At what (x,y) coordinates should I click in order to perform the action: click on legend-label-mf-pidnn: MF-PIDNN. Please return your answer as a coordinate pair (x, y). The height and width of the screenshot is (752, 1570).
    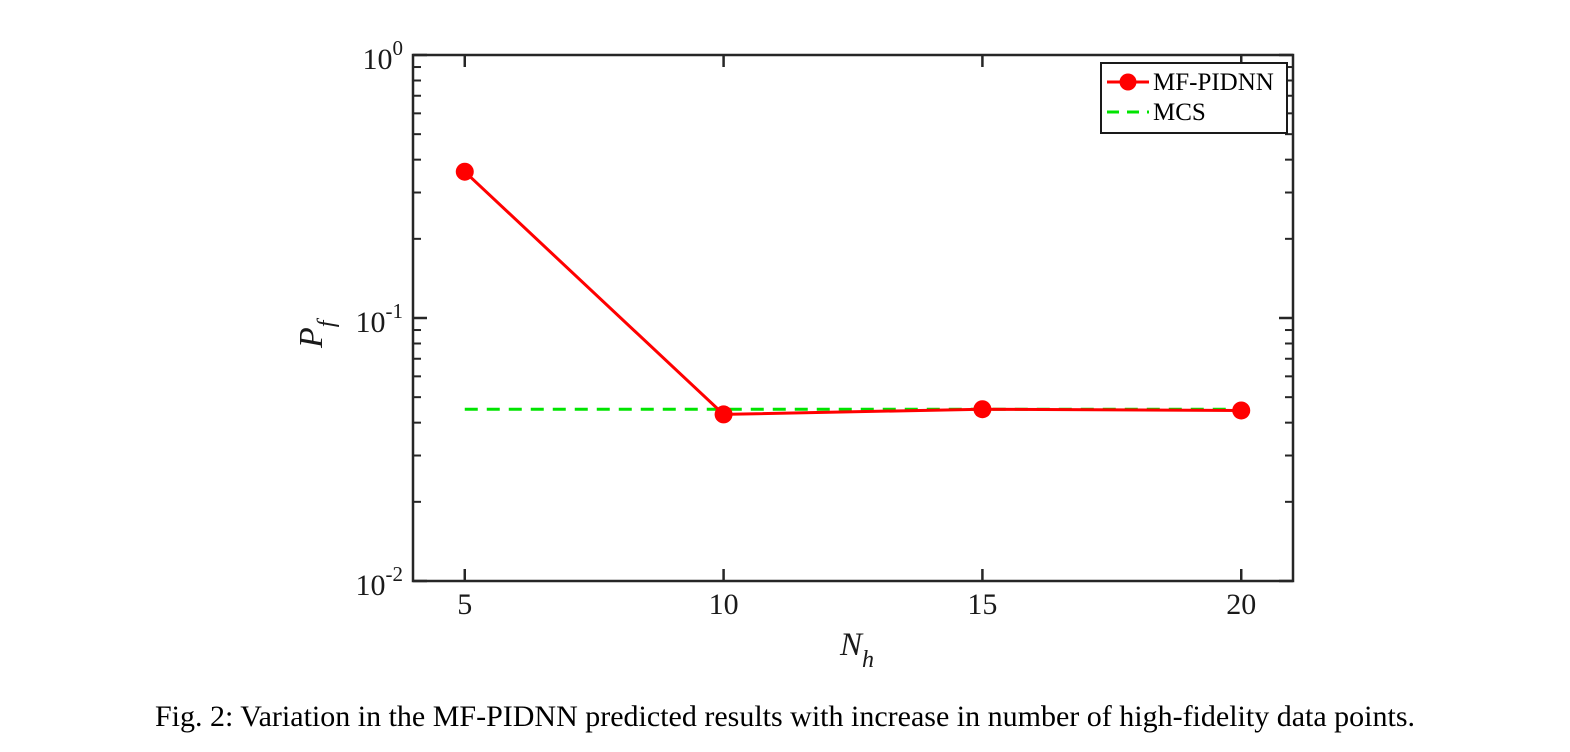
    Looking at the image, I should click on (1213, 82).